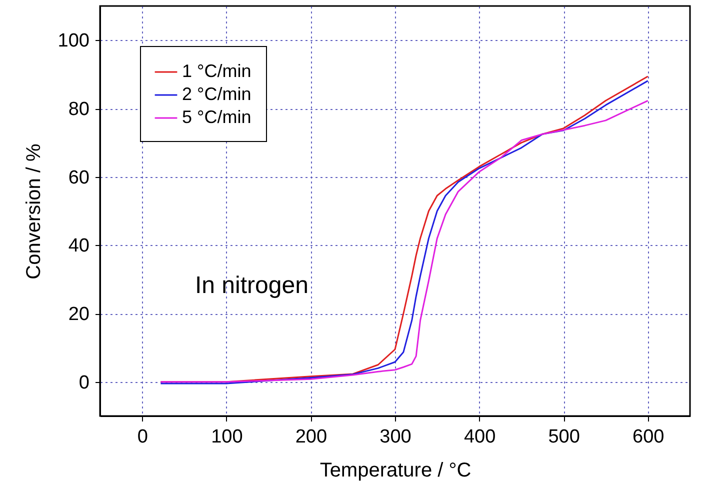 The height and width of the screenshot is (501, 709). I want to click on legend-label: 2 °C/min, so click(217, 94).